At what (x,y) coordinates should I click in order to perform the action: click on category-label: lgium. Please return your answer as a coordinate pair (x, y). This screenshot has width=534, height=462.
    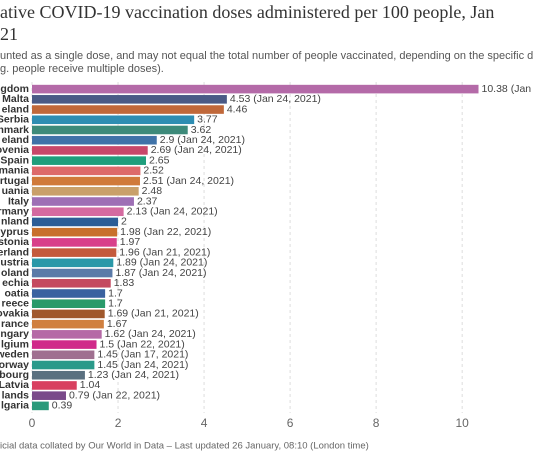
    Looking at the image, I should click on (15, 344).